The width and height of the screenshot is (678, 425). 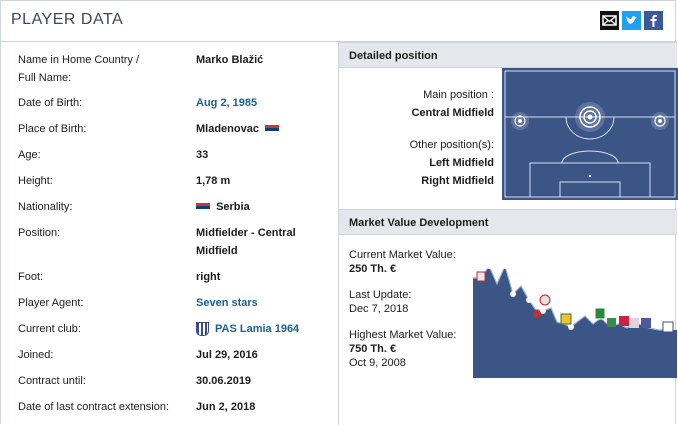 What do you see at coordinates (36, 355) in the screenshot?
I see `joined-label: Joined:` at bounding box center [36, 355].